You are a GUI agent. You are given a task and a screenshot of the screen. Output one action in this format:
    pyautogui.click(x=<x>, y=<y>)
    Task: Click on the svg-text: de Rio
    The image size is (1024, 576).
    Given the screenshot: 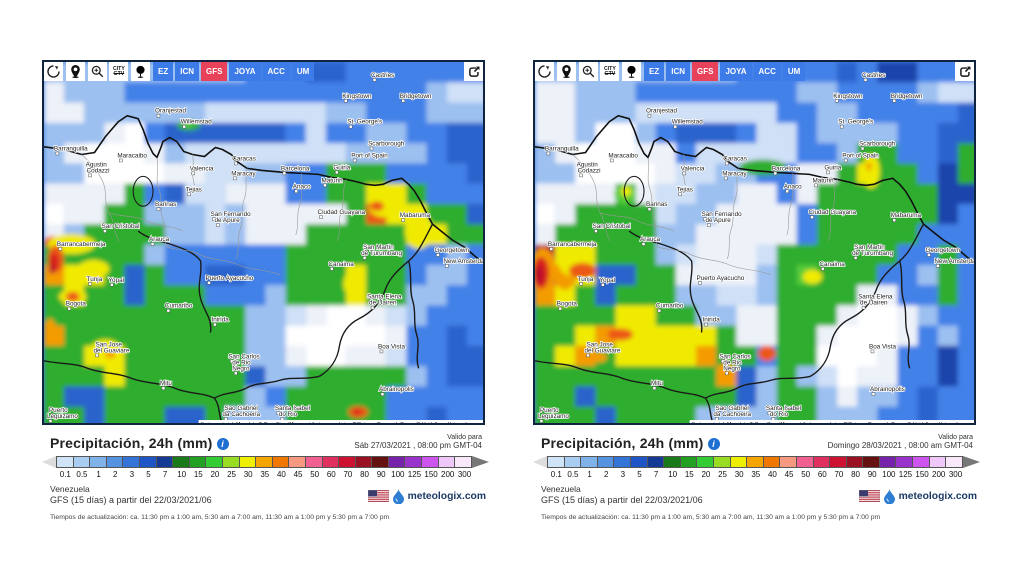 What is the action you would take?
    pyautogui.click(x=241, y=362)
    